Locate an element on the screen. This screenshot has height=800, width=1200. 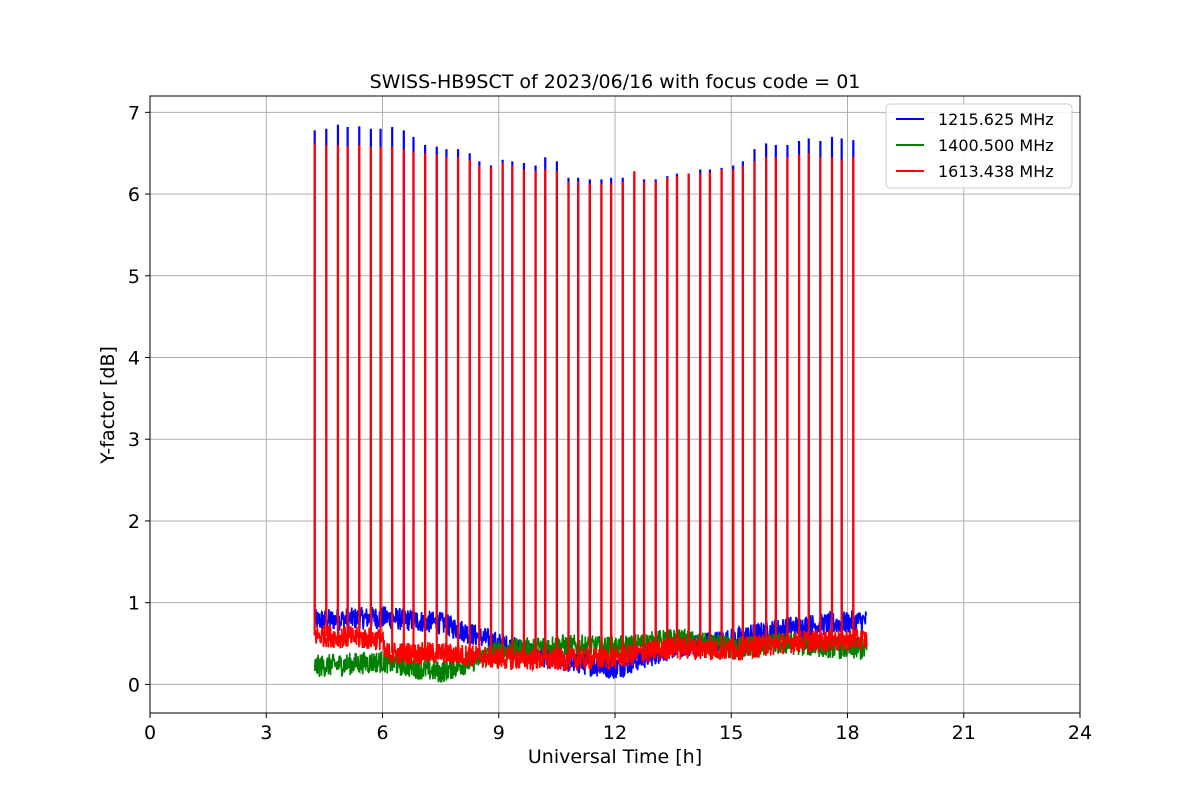
y-tick-label: 2 is located at coordinates (134, 522).